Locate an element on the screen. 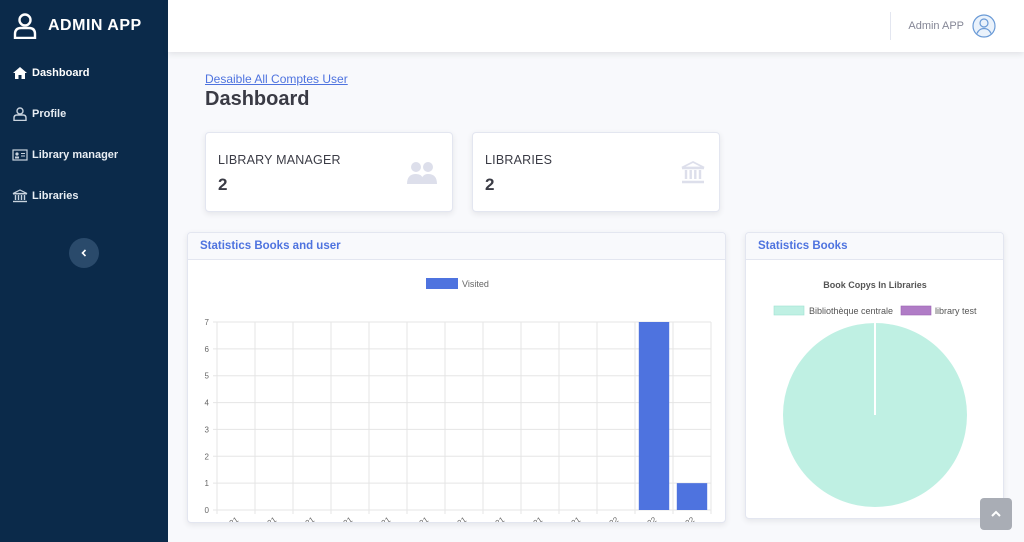 This screenshot has width=1024, height=542. user-name: Admin APP is located at coordinates (936, 26).